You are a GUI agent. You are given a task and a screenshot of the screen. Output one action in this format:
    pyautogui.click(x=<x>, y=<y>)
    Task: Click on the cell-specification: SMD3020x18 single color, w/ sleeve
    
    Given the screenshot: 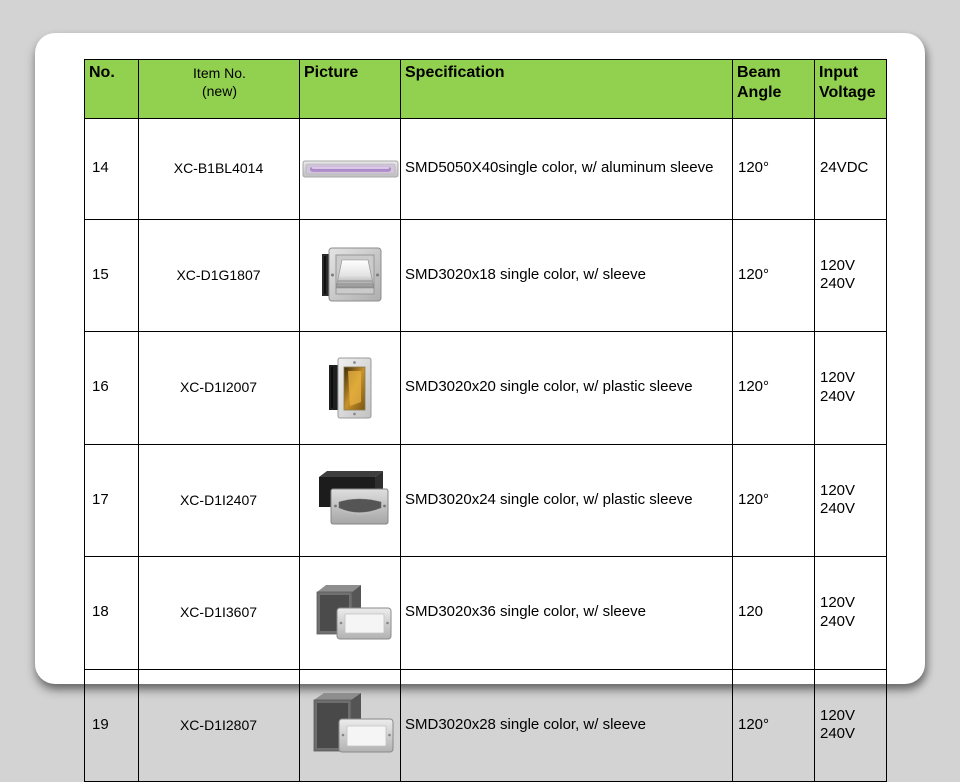 What is the action you would take?
    pyautogui.click(x=566, y=275)
    